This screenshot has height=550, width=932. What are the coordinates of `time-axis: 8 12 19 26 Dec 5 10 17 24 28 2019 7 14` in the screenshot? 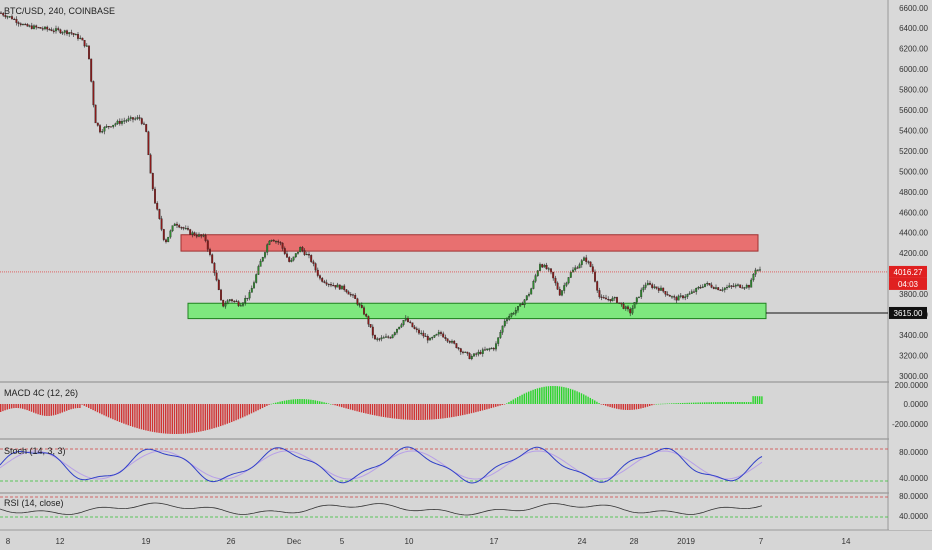 It's located at (428, 541).